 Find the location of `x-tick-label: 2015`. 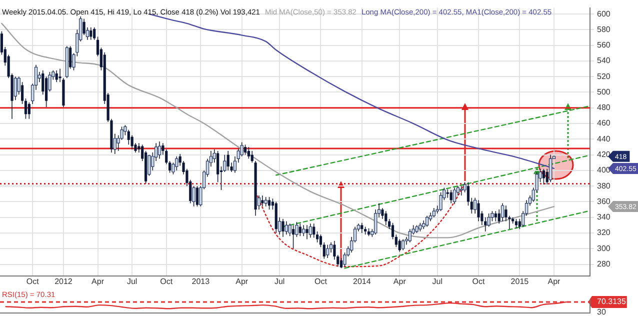

x-tick-label: 2015 is located at coordinates (520, 281).